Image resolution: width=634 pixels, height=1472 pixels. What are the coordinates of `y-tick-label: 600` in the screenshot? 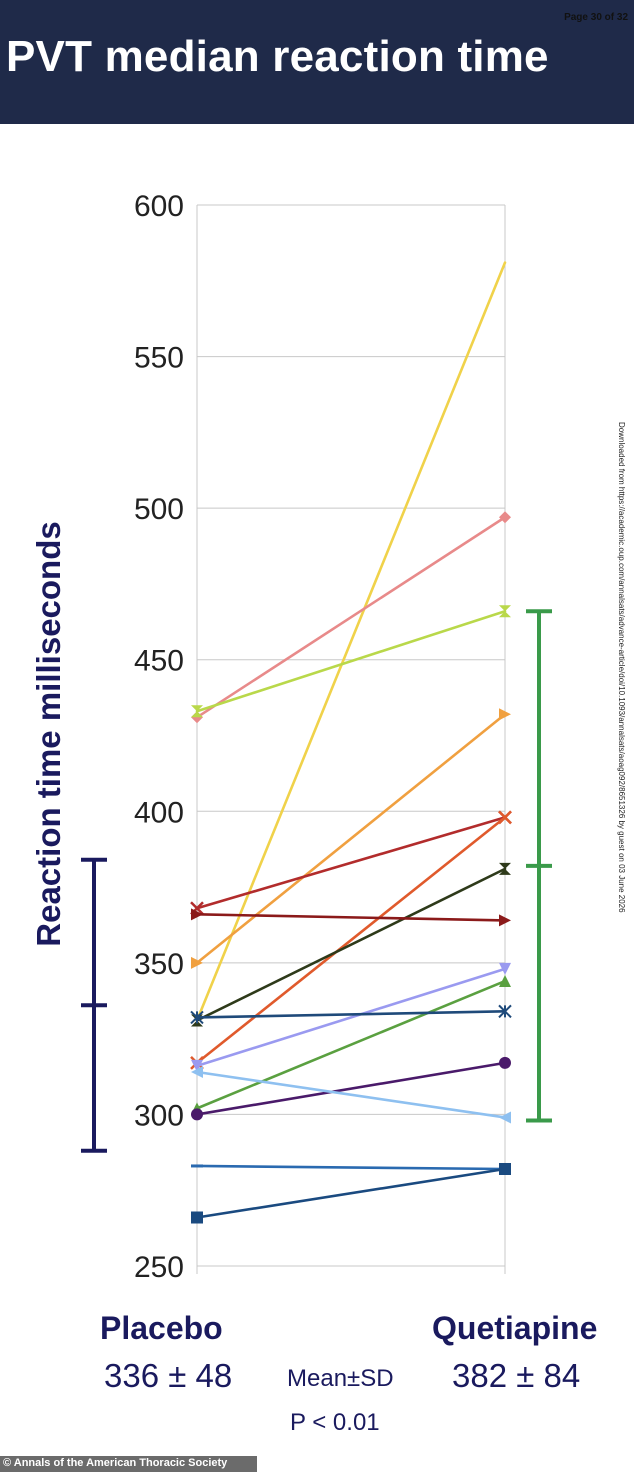 It's located at (159, 206).